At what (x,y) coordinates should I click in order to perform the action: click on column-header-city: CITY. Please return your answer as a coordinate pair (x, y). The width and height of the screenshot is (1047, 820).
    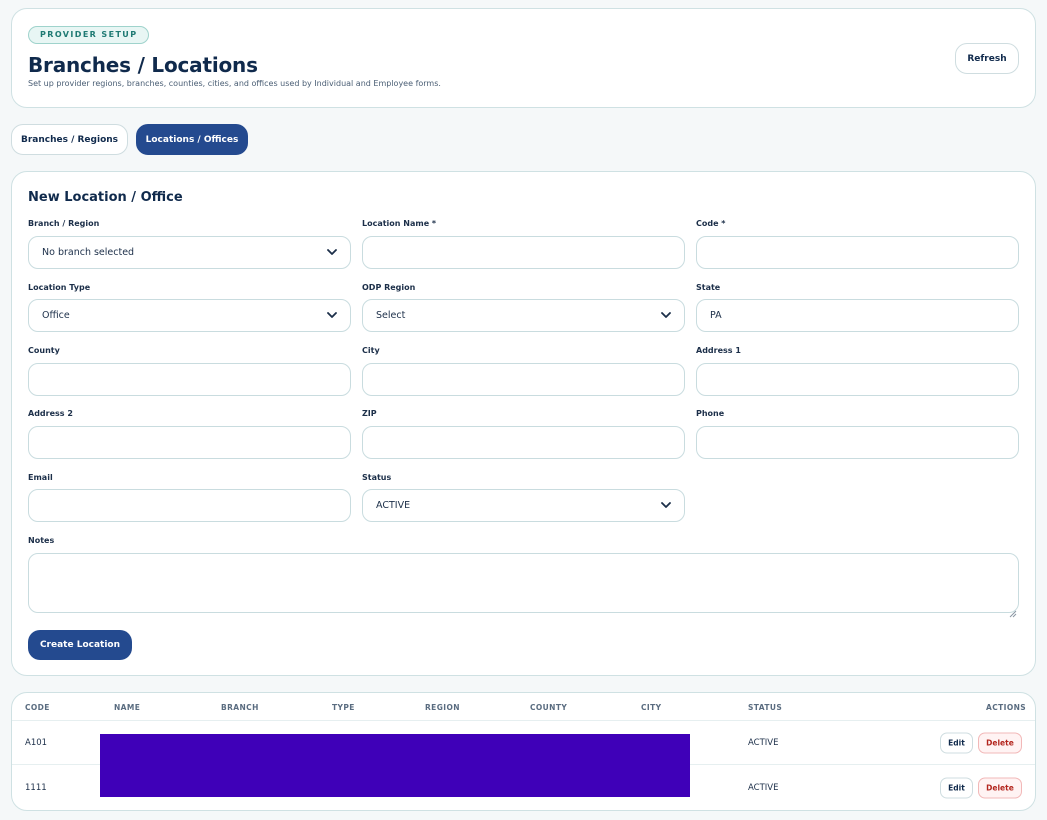
    Looking at the image, I should click on (651, 707).